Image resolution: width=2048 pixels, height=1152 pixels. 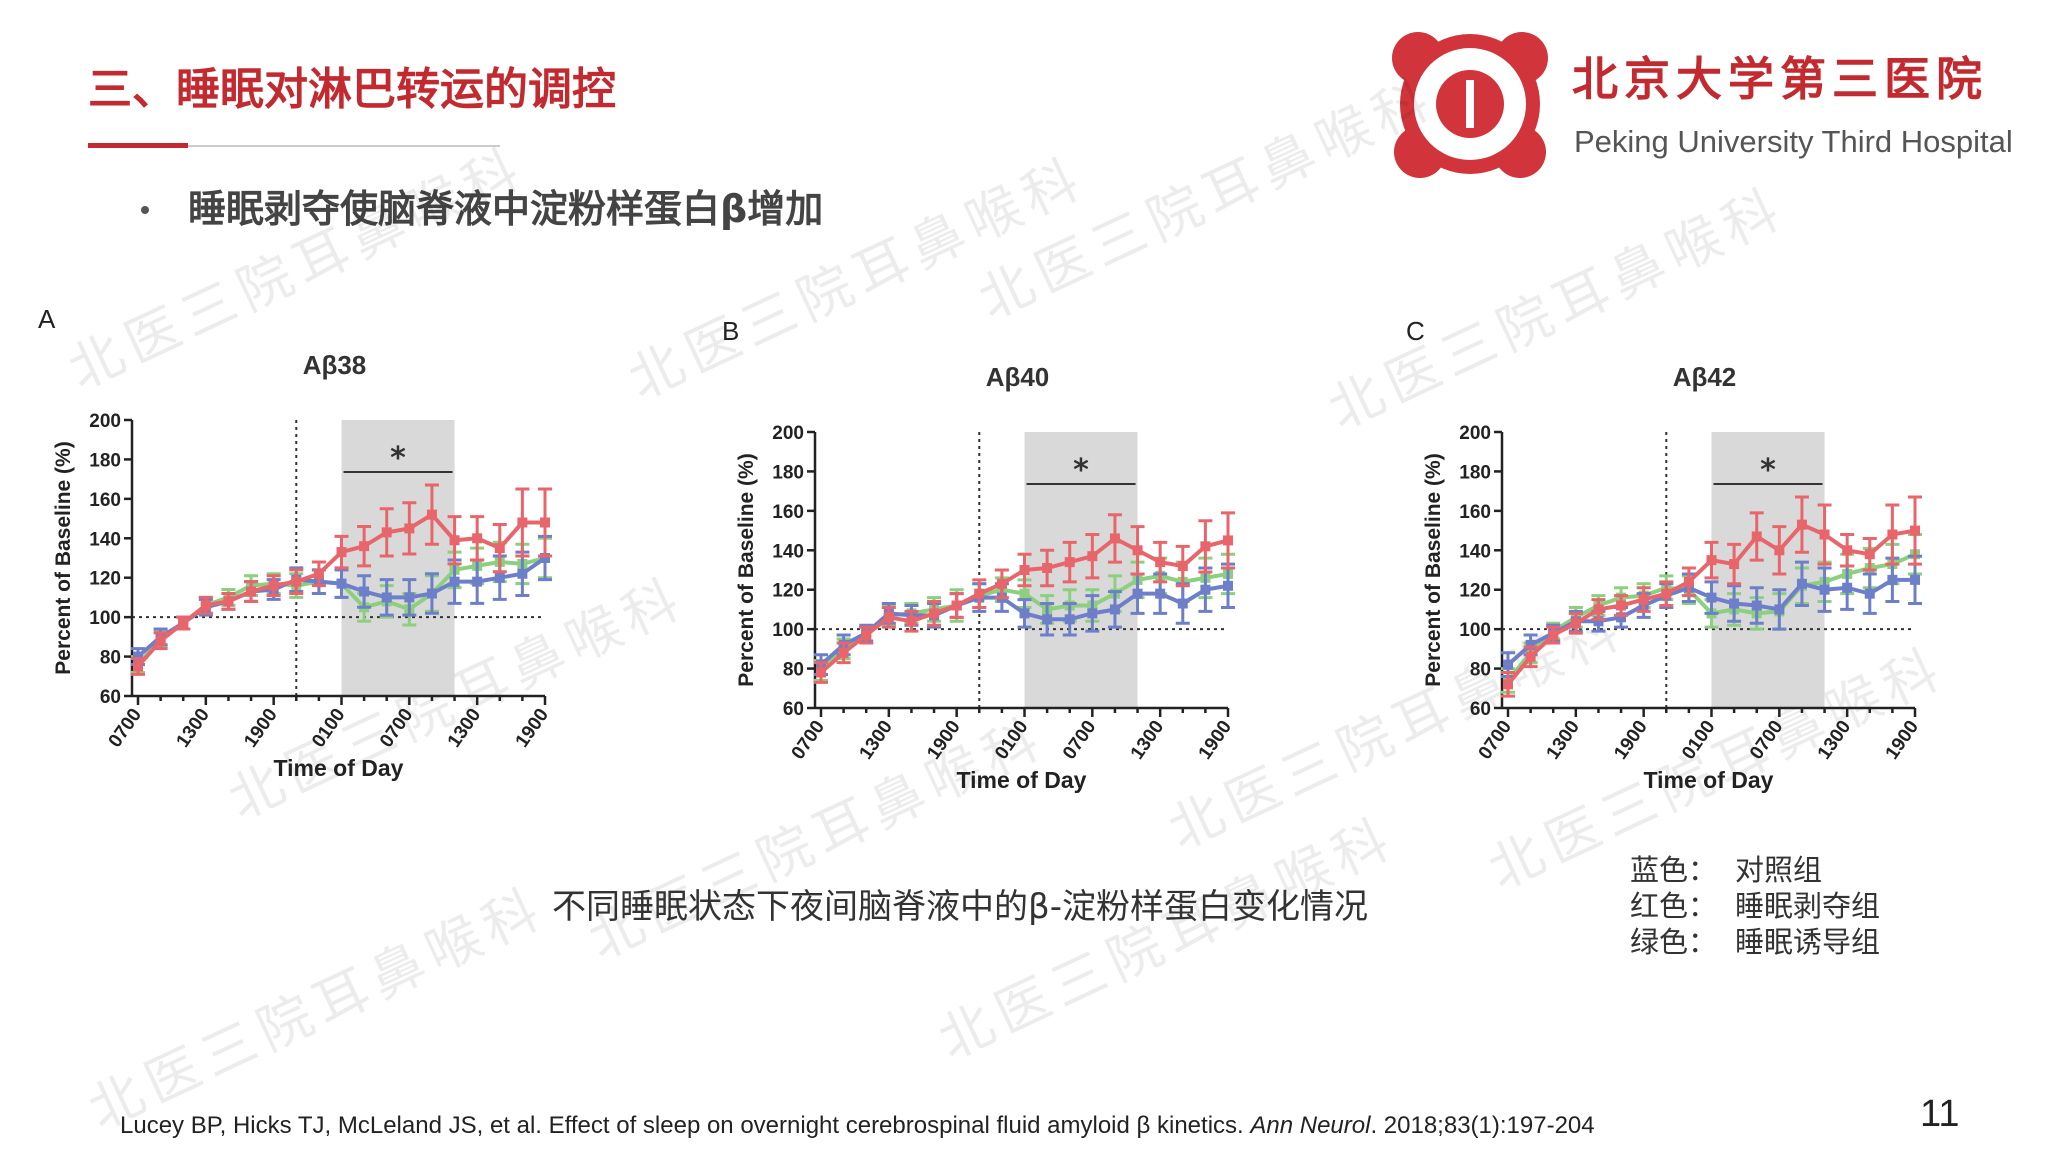 I want to click on y-axis-title: Percent of Baseline (%), so click(x=1433, y=569).